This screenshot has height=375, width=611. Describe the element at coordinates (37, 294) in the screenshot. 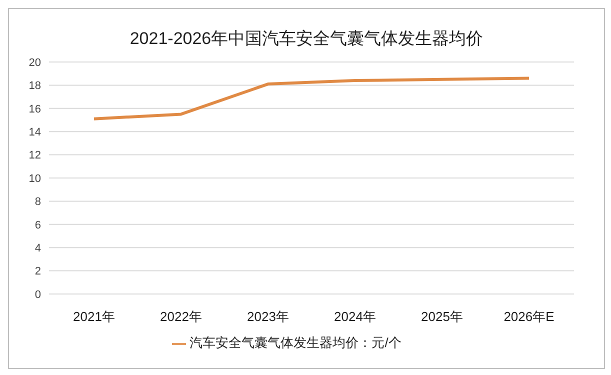

I see `y-tick-label: 0` at that location.